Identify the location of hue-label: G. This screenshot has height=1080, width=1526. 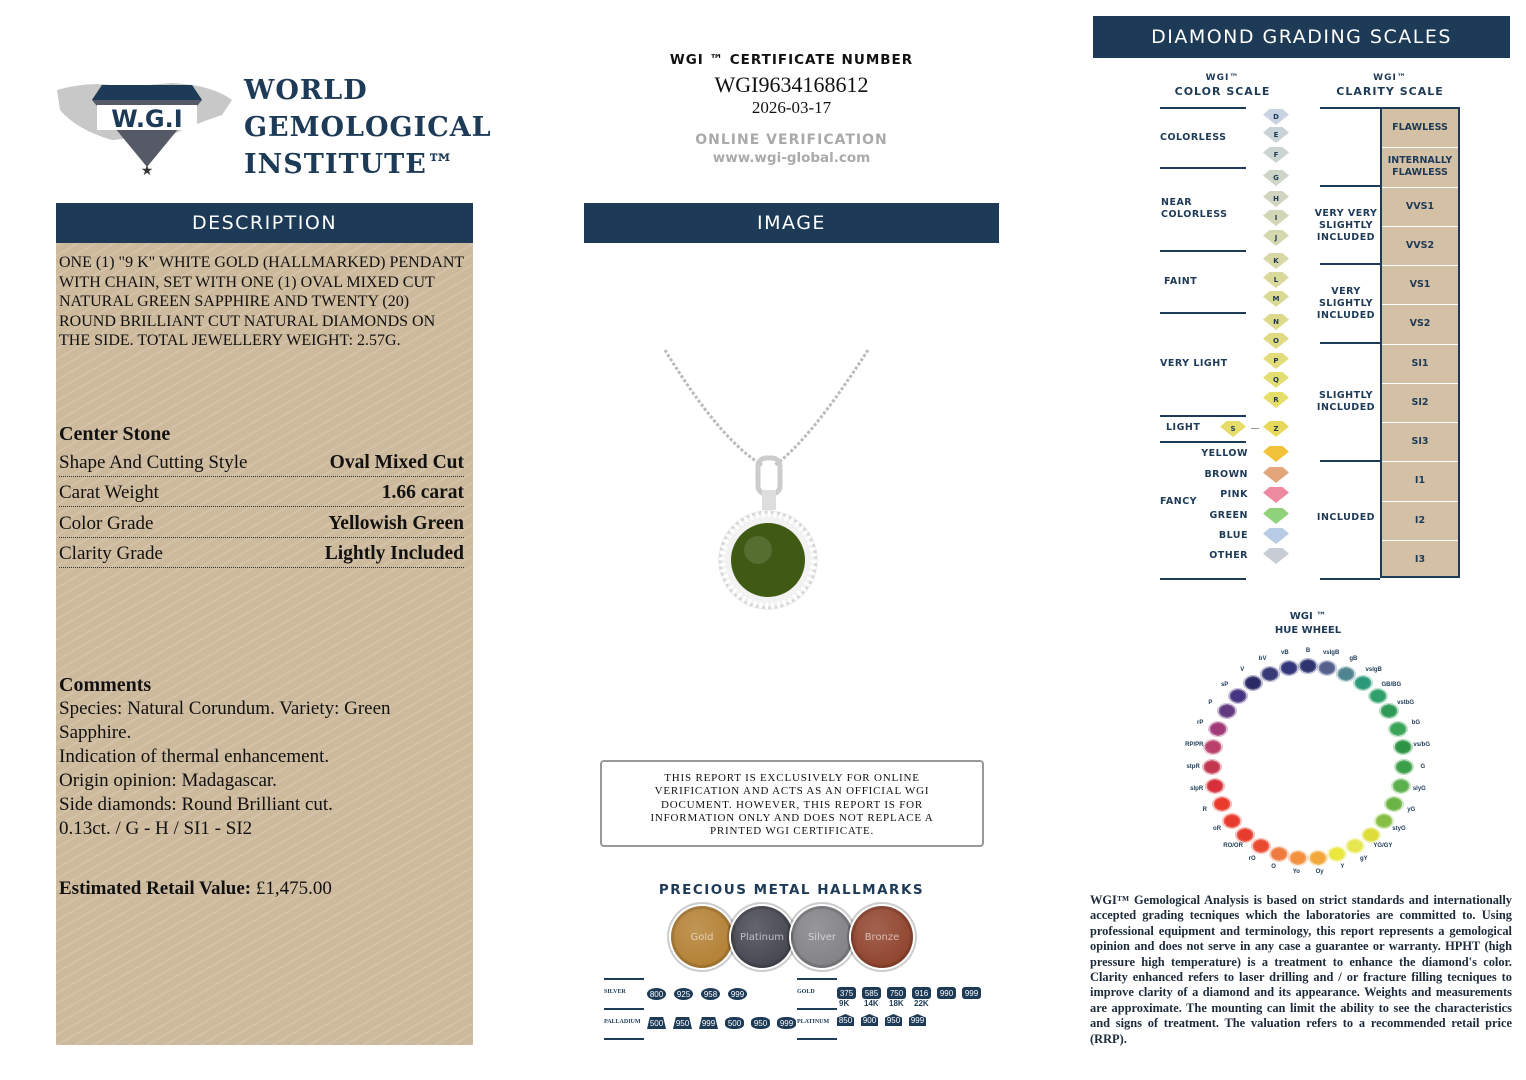
(1423, 767).